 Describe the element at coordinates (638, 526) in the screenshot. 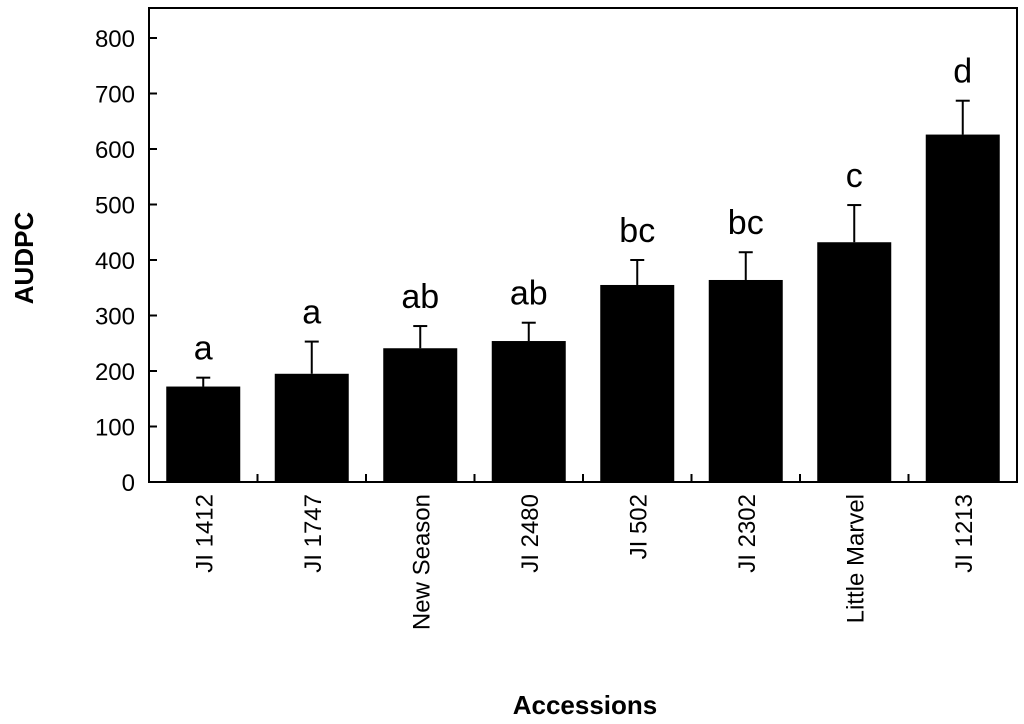

I see `x-tick-label: JI 502` at that location.